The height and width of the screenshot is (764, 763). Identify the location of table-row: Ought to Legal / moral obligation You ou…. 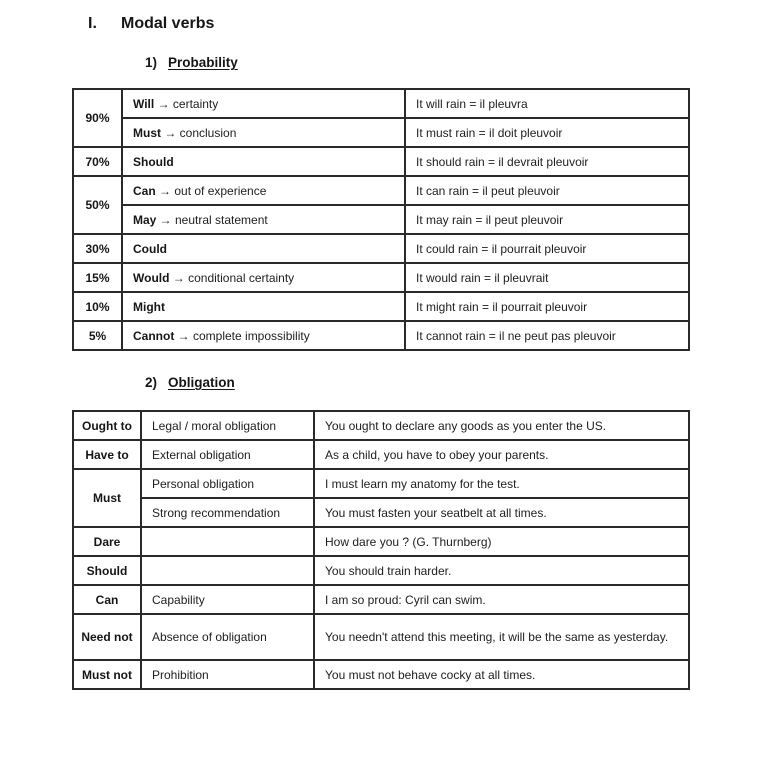
(381, 425).